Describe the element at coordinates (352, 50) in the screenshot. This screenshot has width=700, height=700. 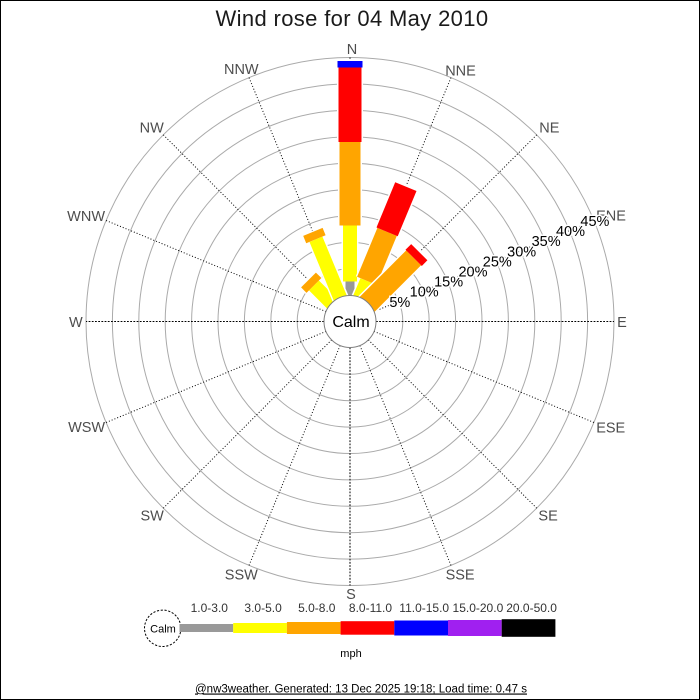
I see `svg-text: N` at that location.